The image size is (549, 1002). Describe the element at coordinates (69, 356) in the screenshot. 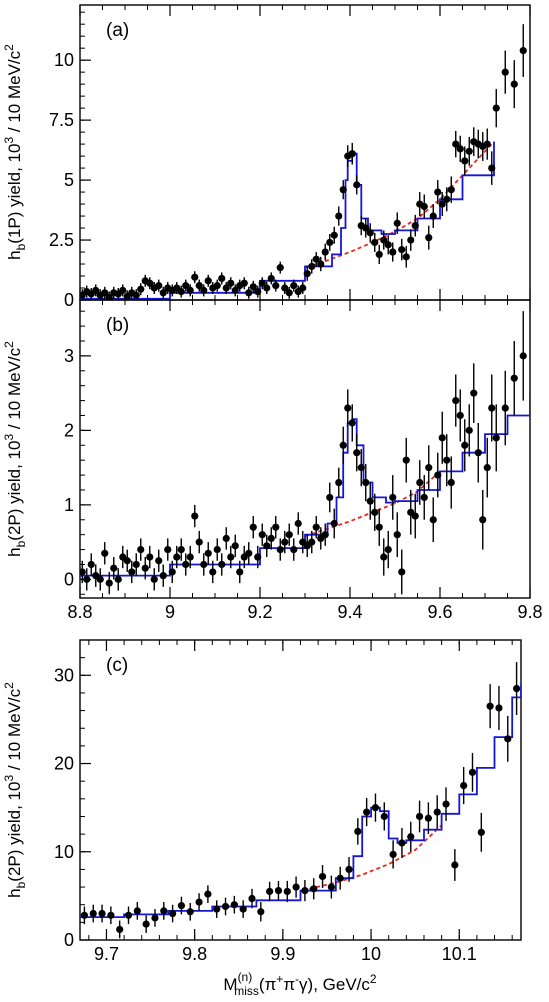

I see `y-tick-label: 3` at that location.